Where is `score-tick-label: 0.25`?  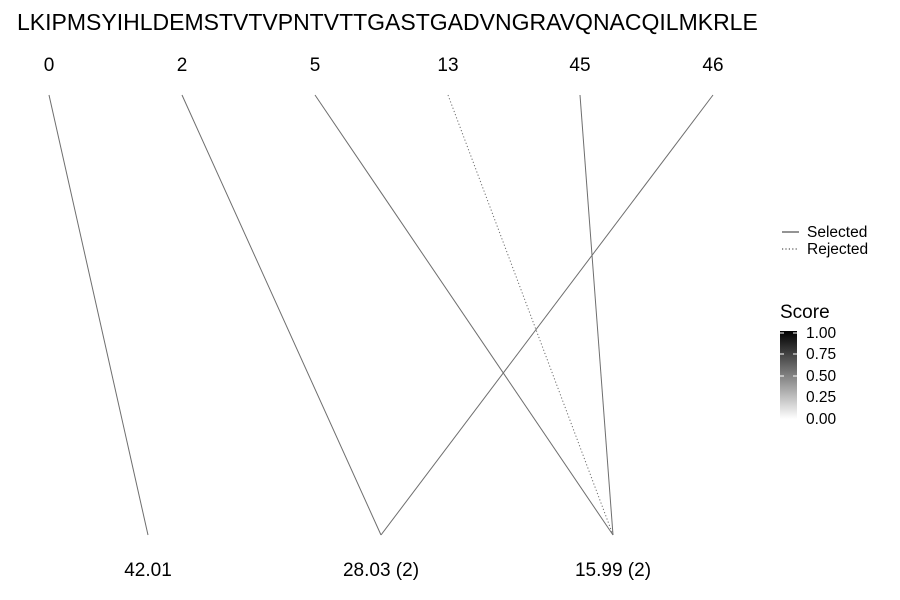
score-tick-label: 0.25 is located at coordinates (821, 397).